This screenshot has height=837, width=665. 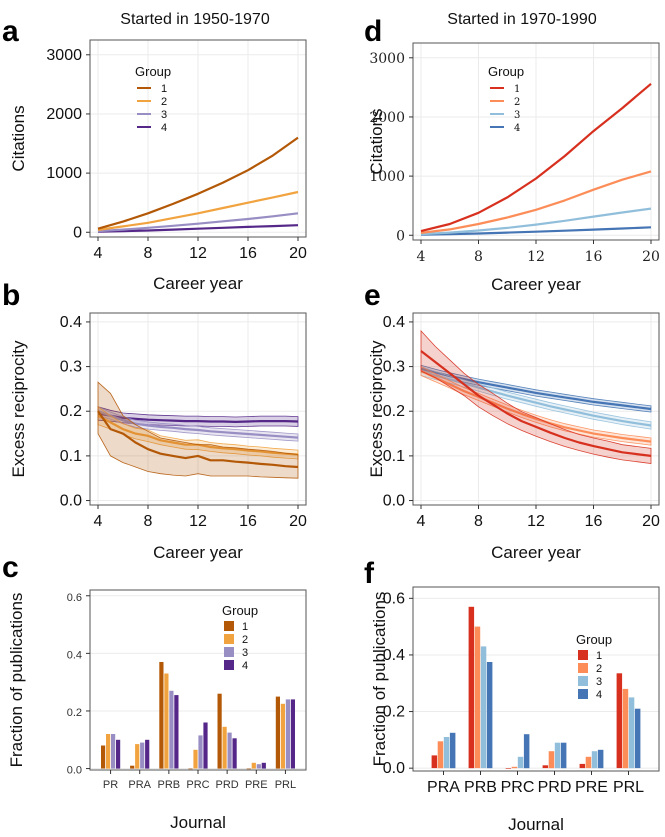 What do you see at coordinates (10, 31) in the screenshot?
I see `panel-letter-a: a` at bounding box center [10, 31].